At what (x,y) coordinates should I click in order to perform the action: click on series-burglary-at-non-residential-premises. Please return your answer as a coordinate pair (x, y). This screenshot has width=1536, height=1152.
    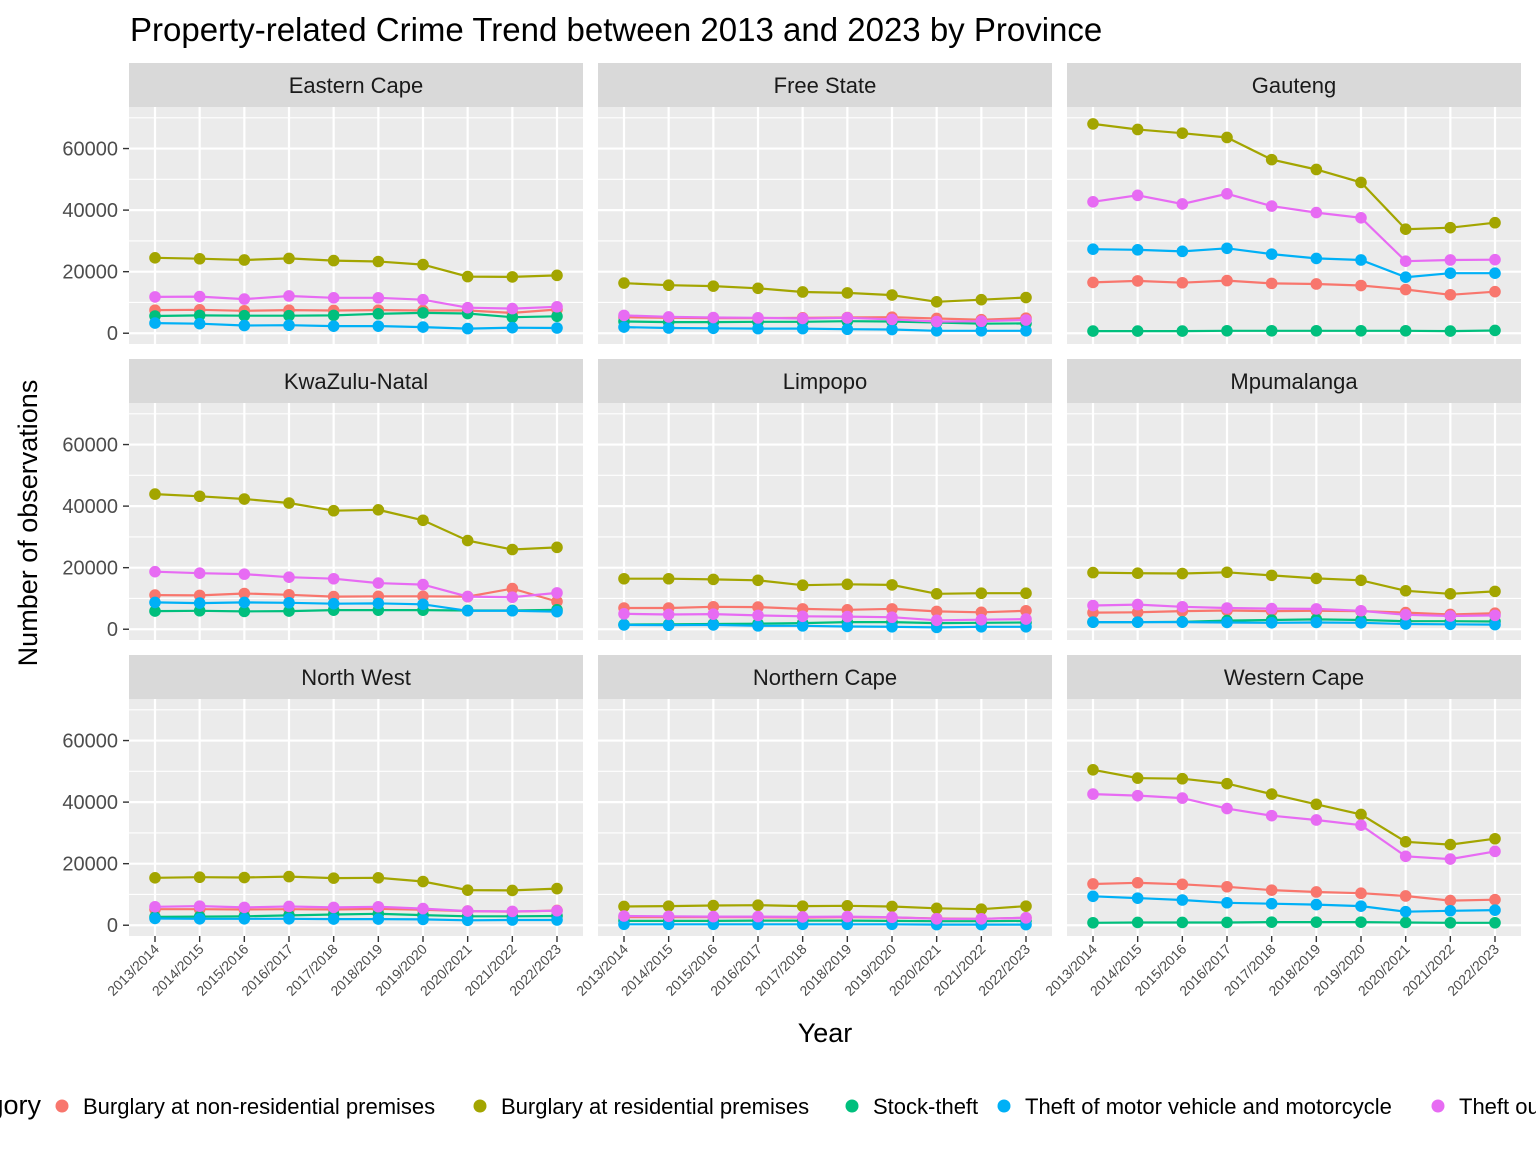
    Looking at the image, I should click on (825, 609).